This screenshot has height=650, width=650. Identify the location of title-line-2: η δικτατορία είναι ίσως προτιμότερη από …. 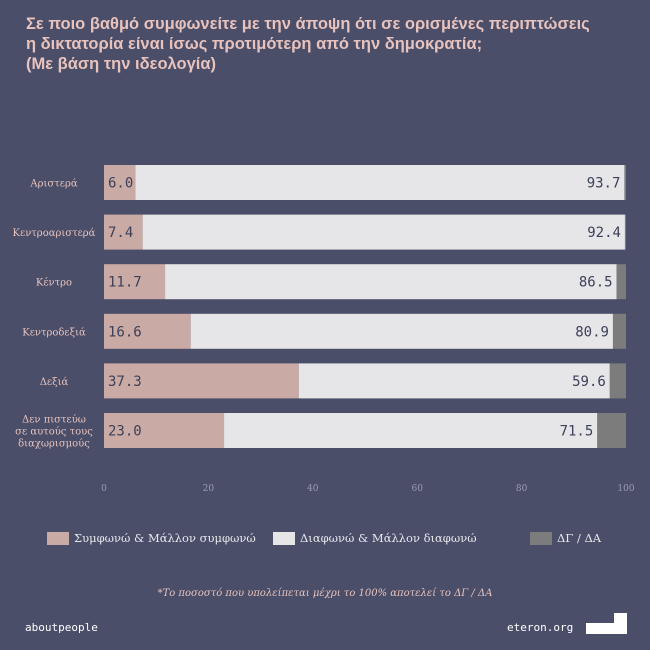
(254, 44).